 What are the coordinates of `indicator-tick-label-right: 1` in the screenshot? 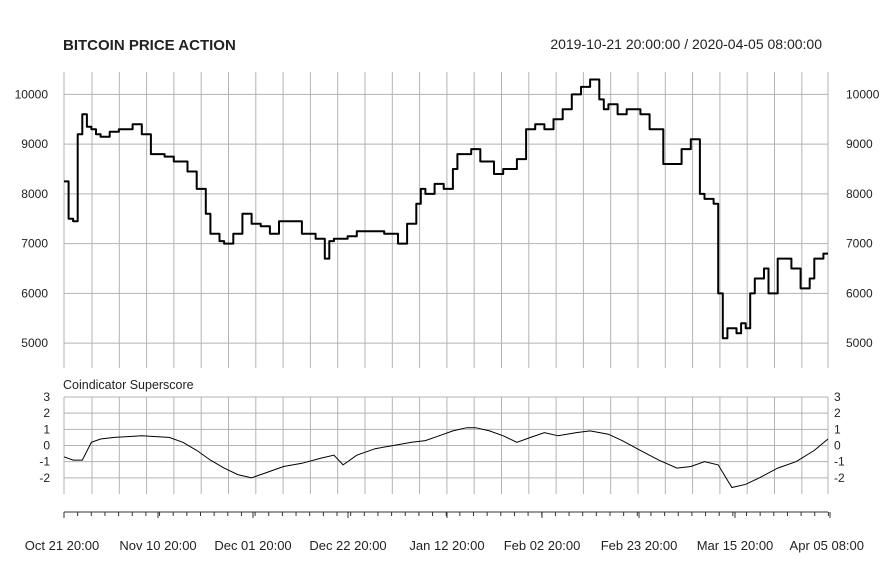 It's located at (837, 429).